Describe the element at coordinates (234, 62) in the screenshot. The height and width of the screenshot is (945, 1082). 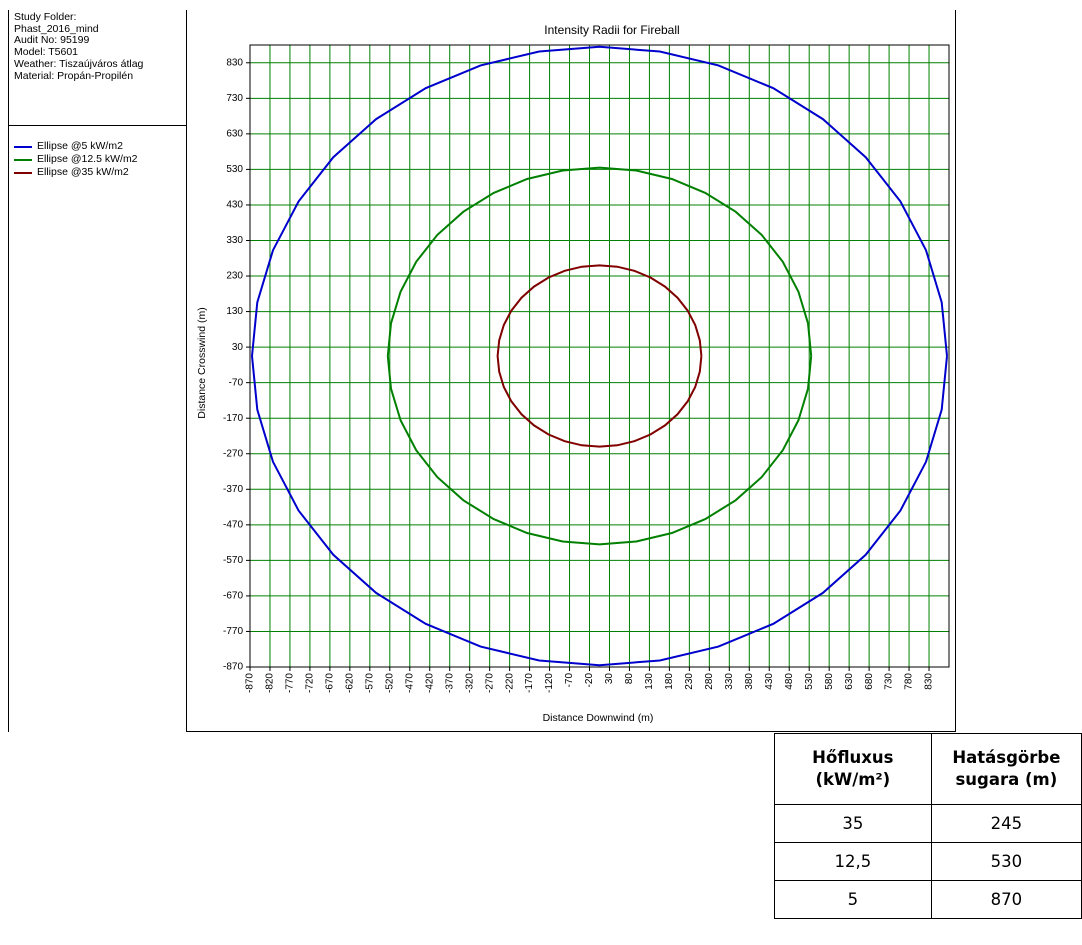
I see `y-tick-label: 830` at that location.